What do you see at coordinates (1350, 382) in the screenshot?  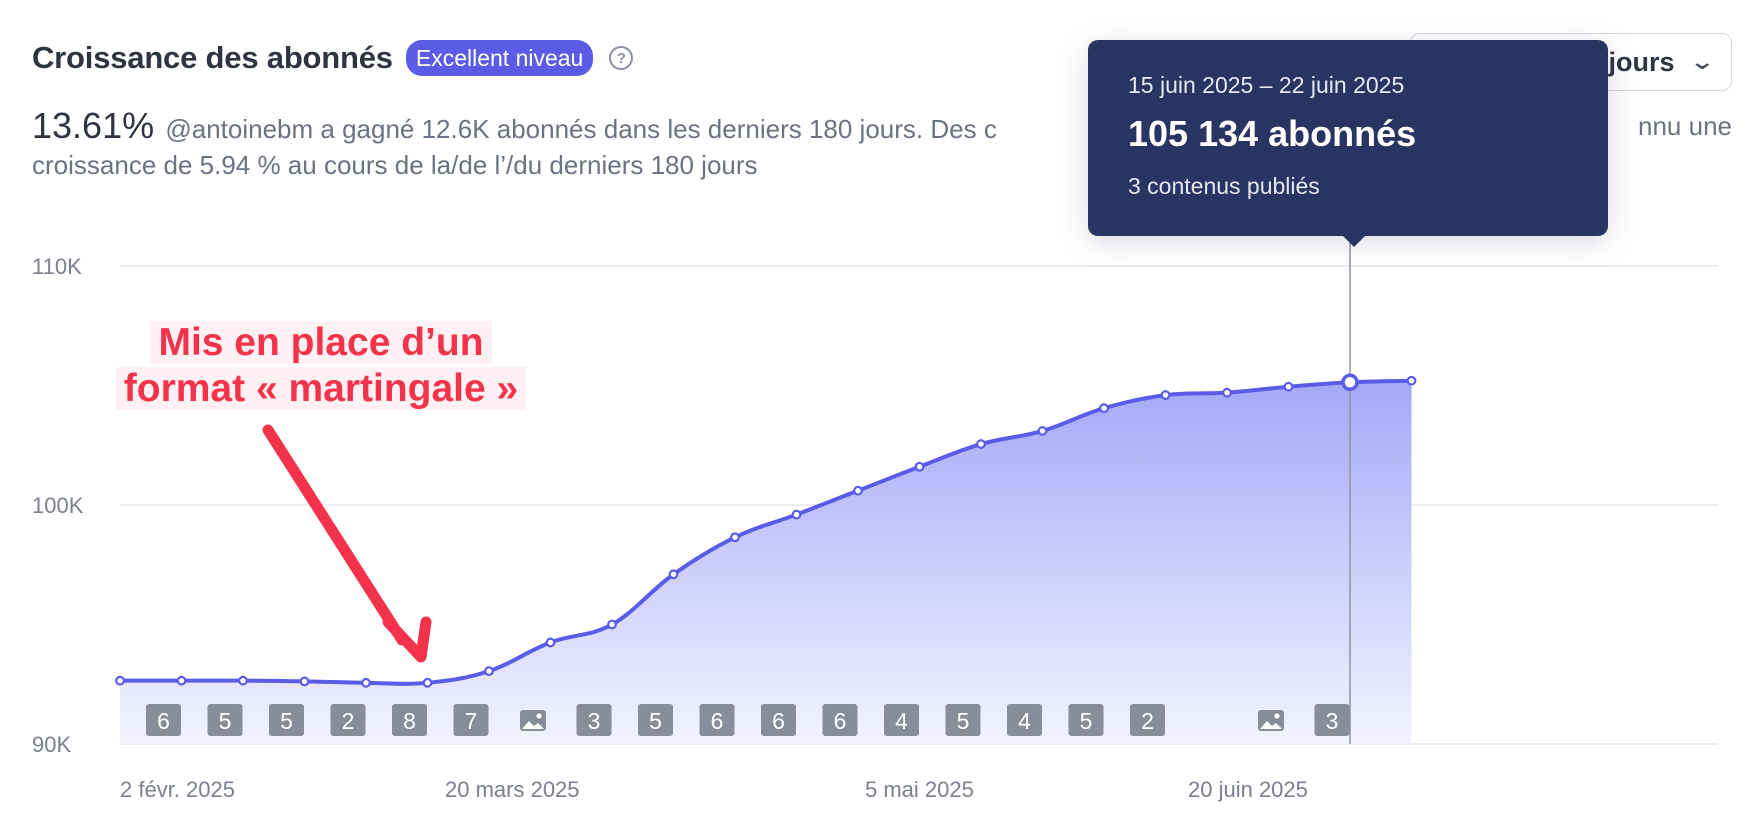 I see `data-point-active` at bounding box center [1350, 382].